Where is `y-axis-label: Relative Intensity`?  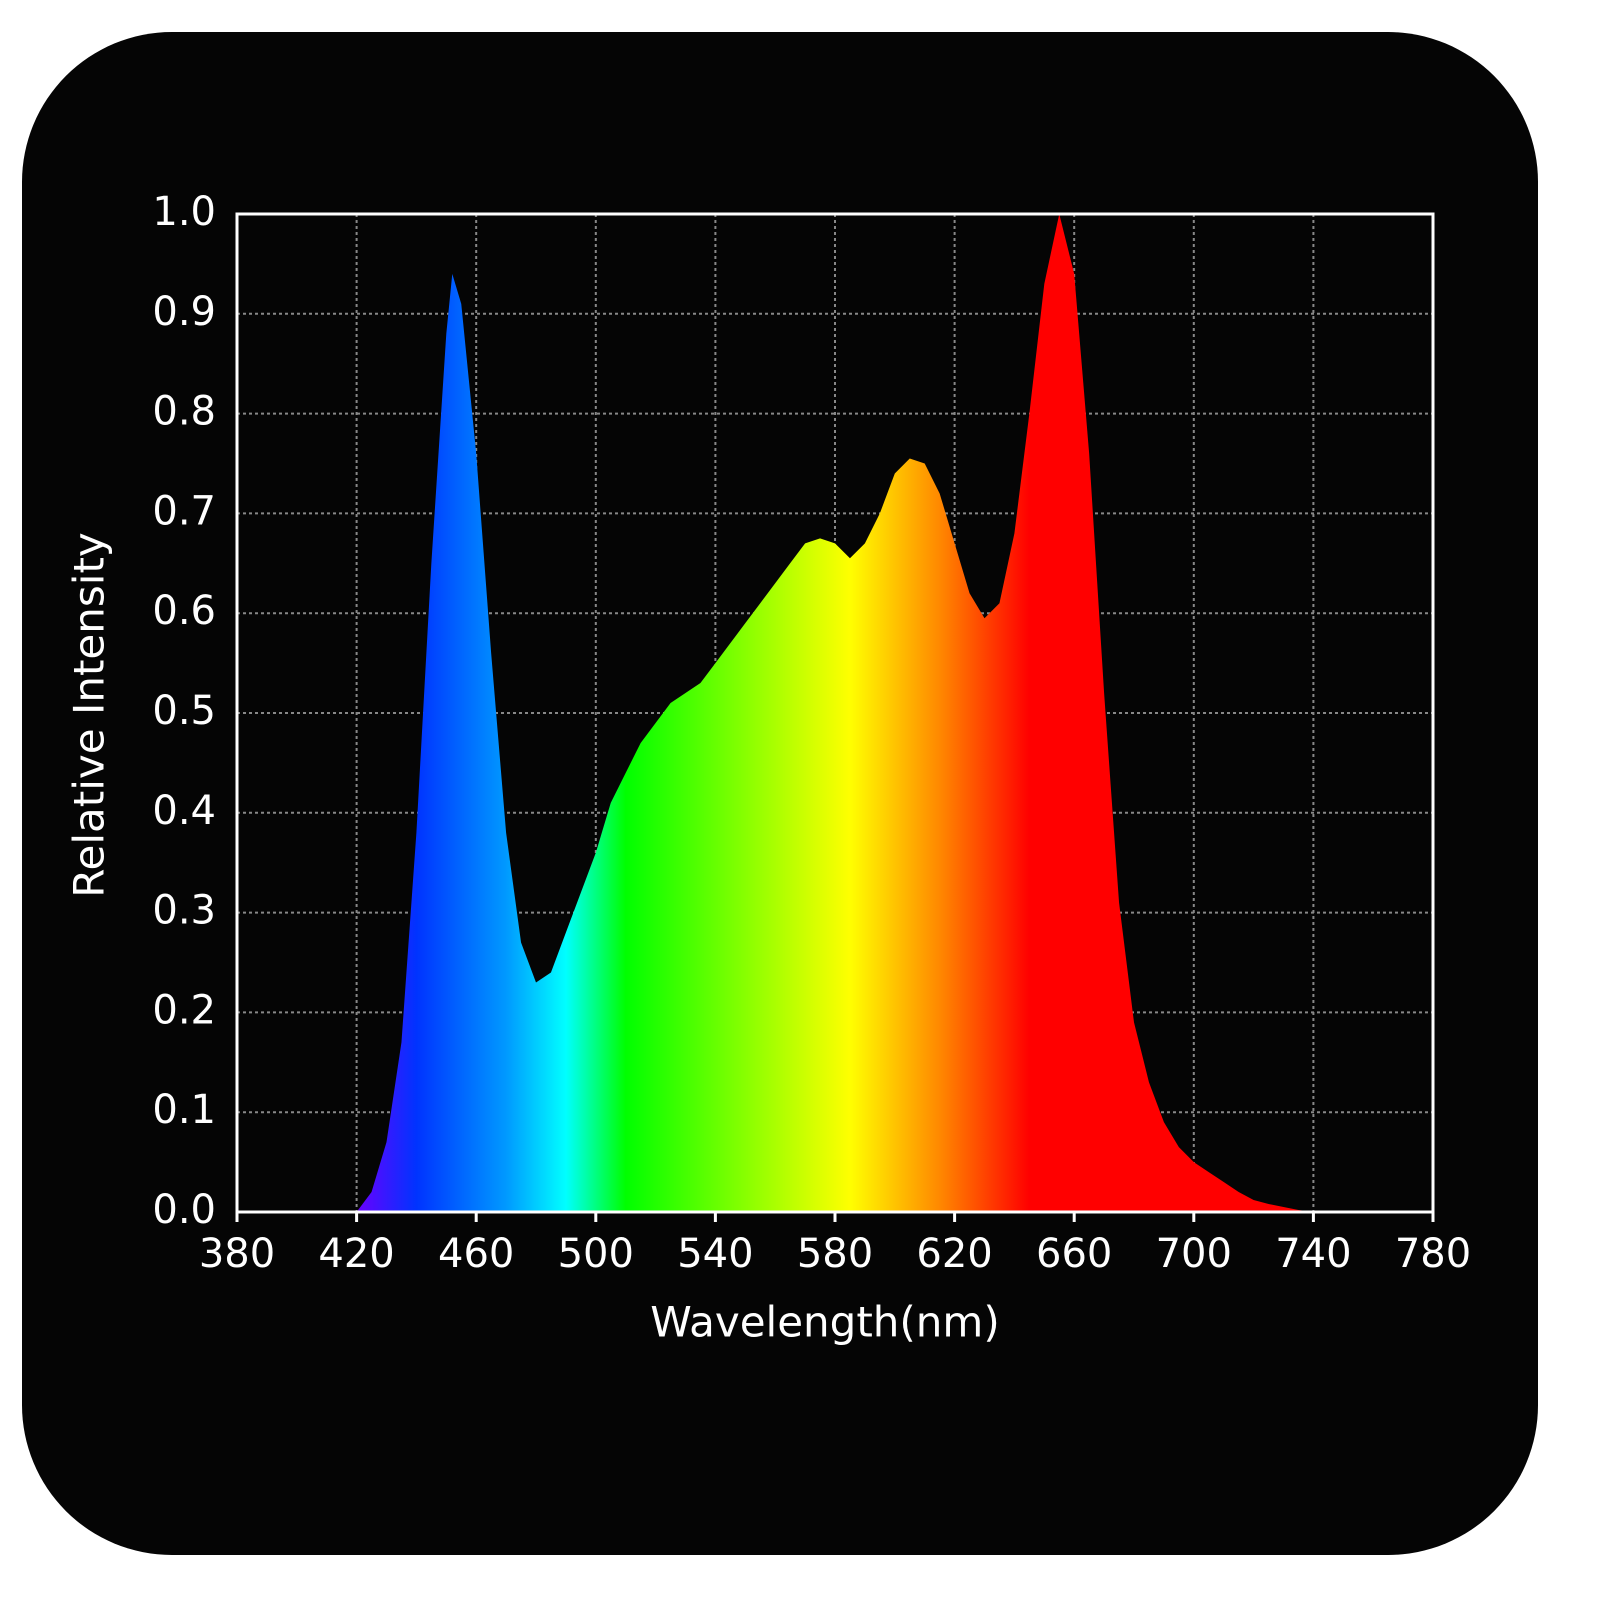
y-axis-label: Relative Intensity is located at coordinates (89, 715).